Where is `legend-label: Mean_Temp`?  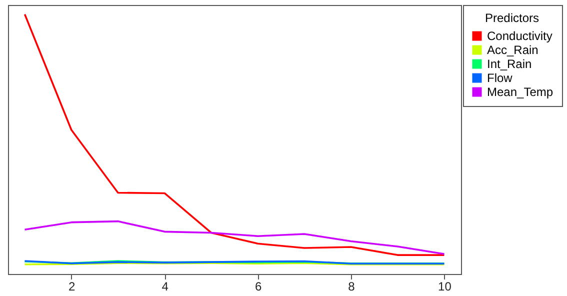 legend-label: Mean_Temp is located at coordinates (520, 92).